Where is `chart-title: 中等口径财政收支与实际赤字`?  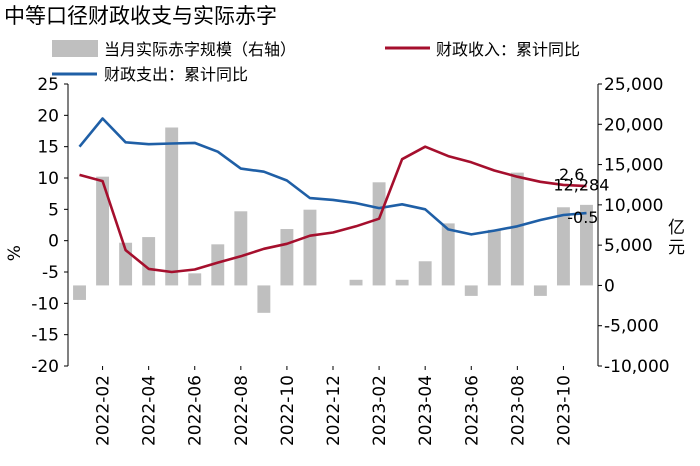 chart-title: 中等口径财政收支与实际赤字 is located at coordinates (140, 16).